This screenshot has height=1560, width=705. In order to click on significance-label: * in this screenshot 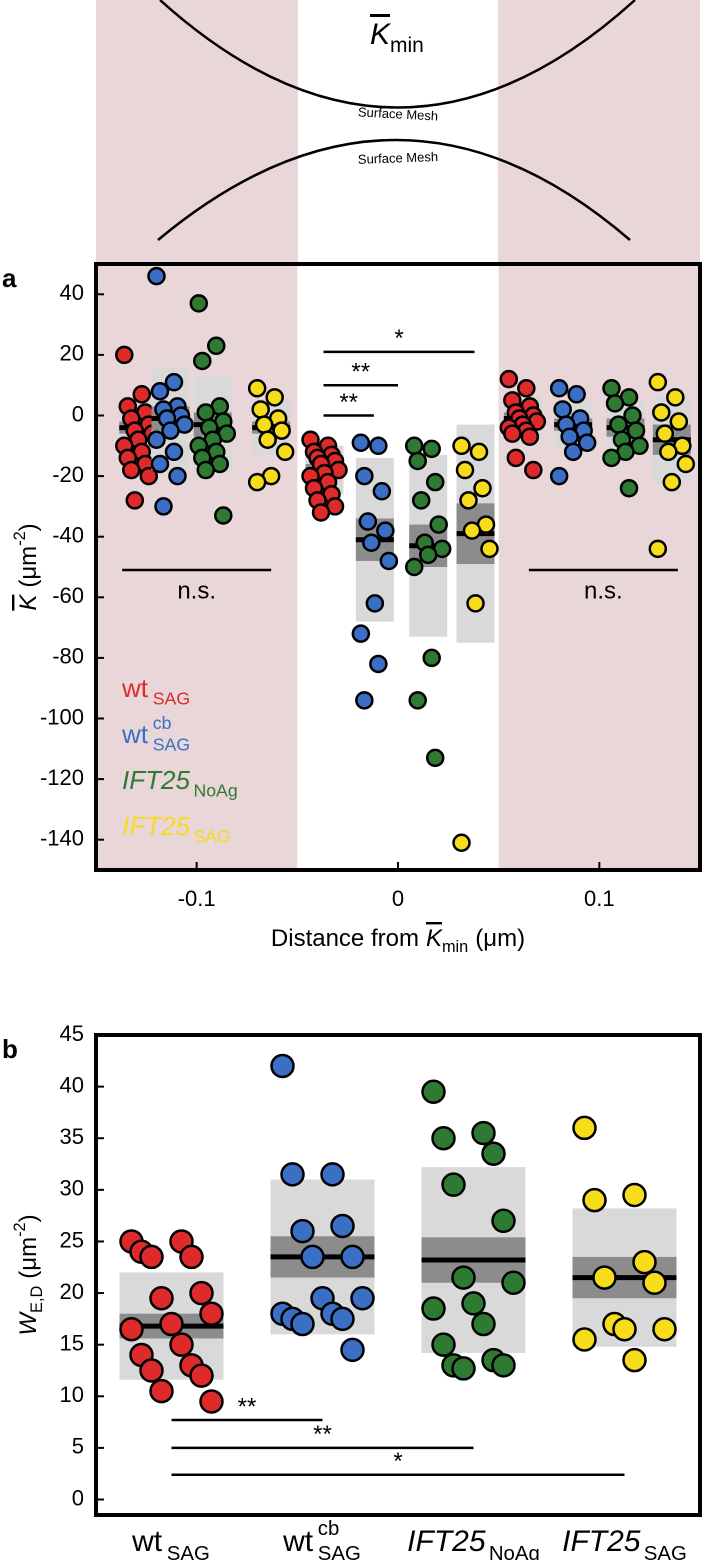, I will do `click(397, 1461)`.